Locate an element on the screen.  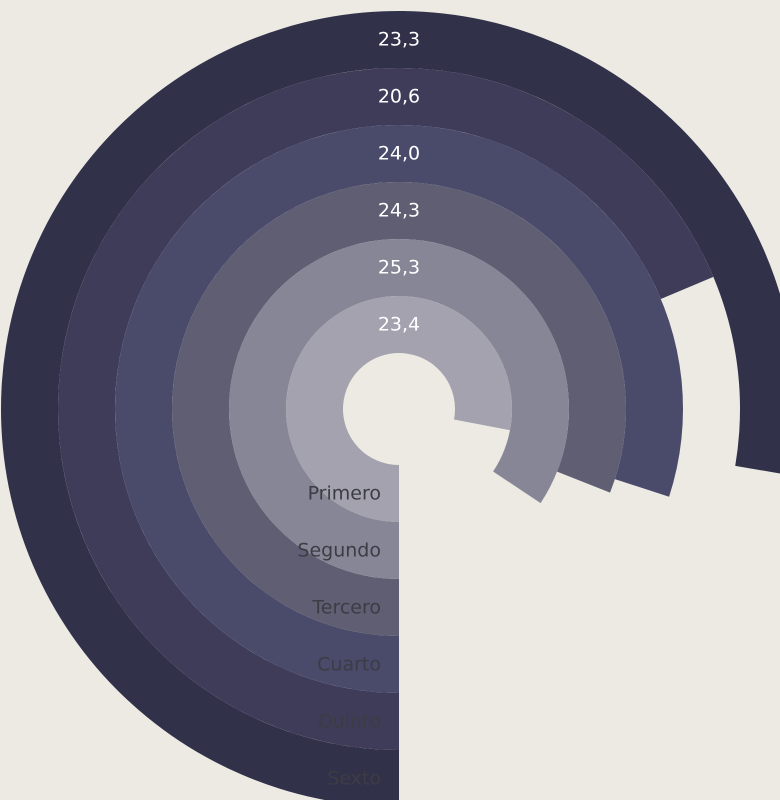
category-label-primero: Primero is located at coordinates (344, 494).